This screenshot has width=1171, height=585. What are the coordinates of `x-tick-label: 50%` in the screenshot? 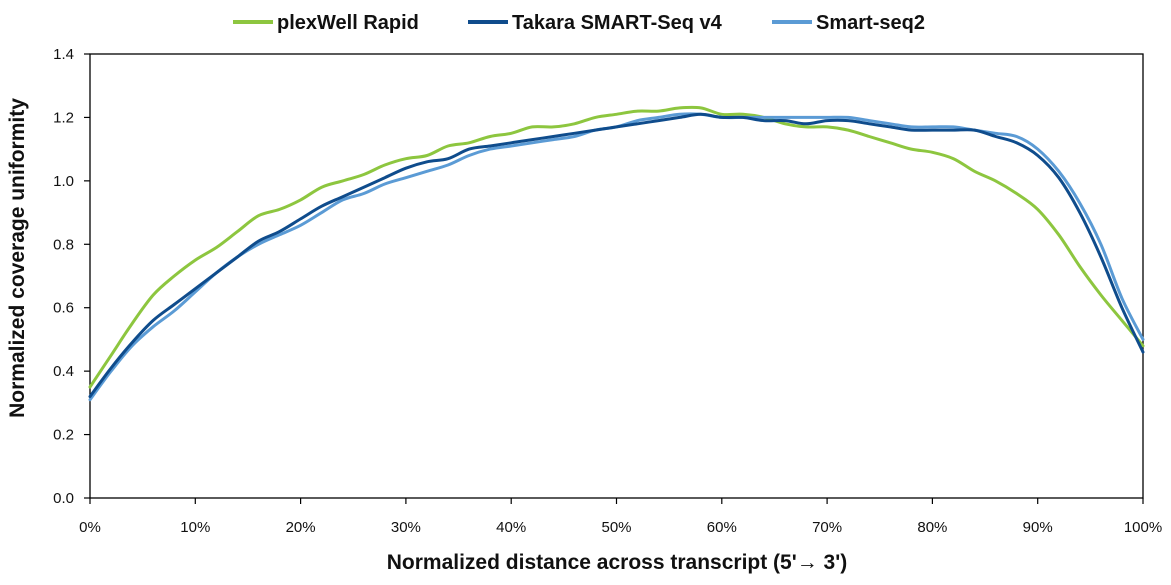 It's located at (616, 527).